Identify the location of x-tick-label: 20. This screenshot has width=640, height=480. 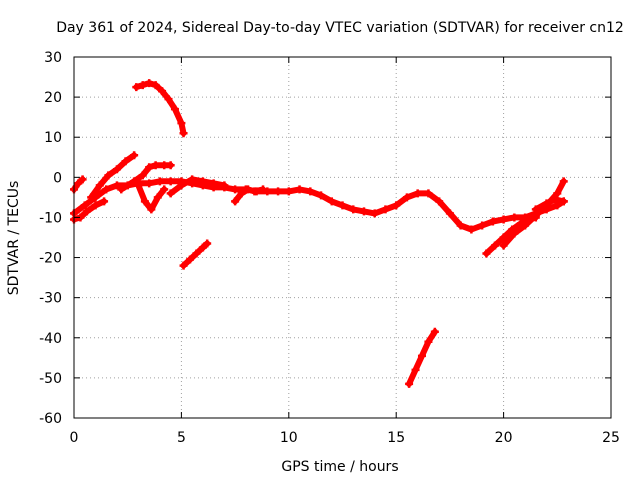
(504, 438).